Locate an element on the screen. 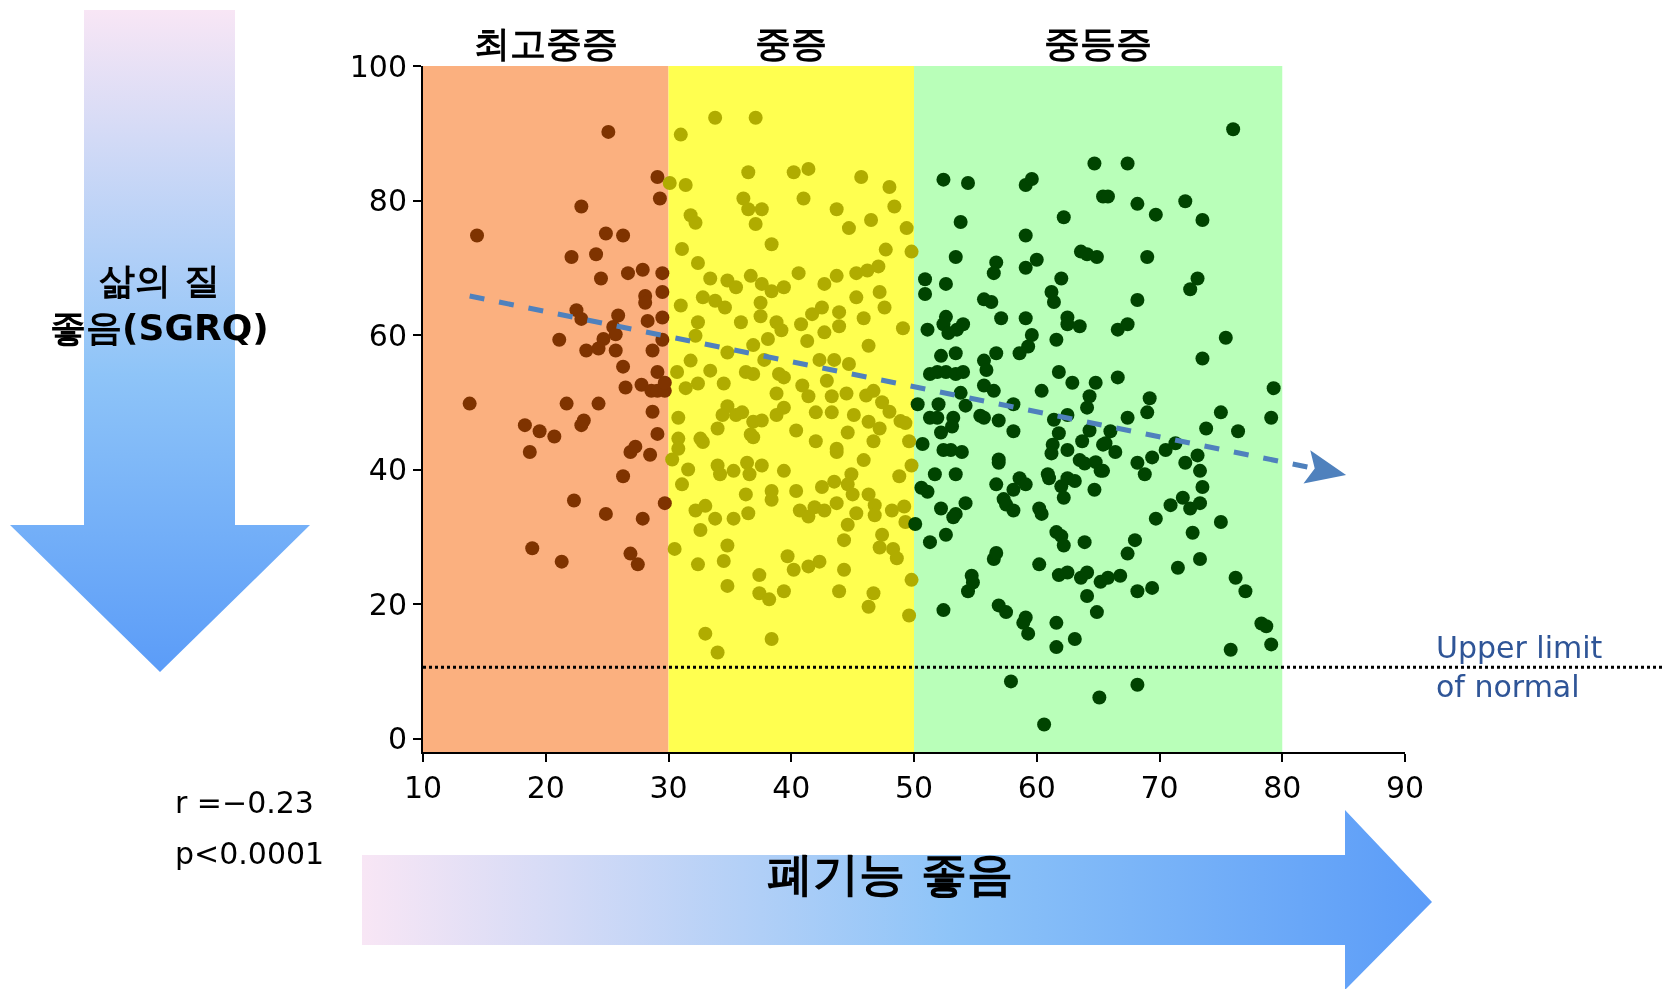 The image size is (1663, 989). ref-line-label: Upper limit of normal is located at coordinates (1519, 667).